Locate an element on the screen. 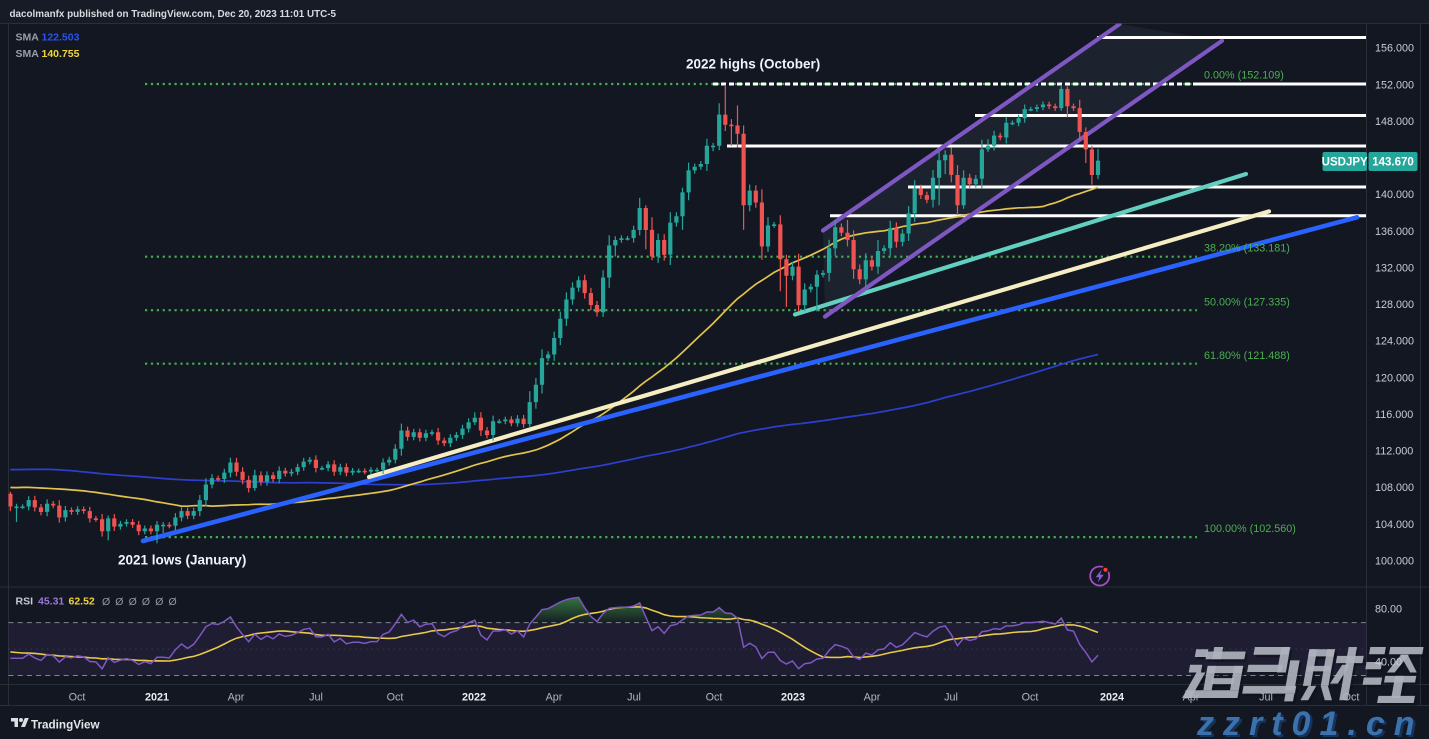 The height and width of the screenshot is (739, 1429). svg-text: 100.000 is located at coordinates (1394, 562).